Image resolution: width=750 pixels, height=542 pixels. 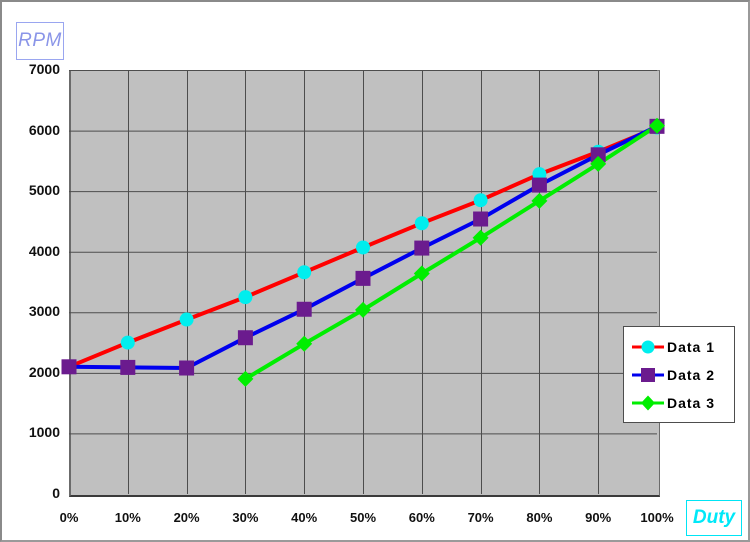 What do you see at coordinates (44, 432) in the screenshot?
I see `y-tick-label: 1000` at bounding box center [44, 432].